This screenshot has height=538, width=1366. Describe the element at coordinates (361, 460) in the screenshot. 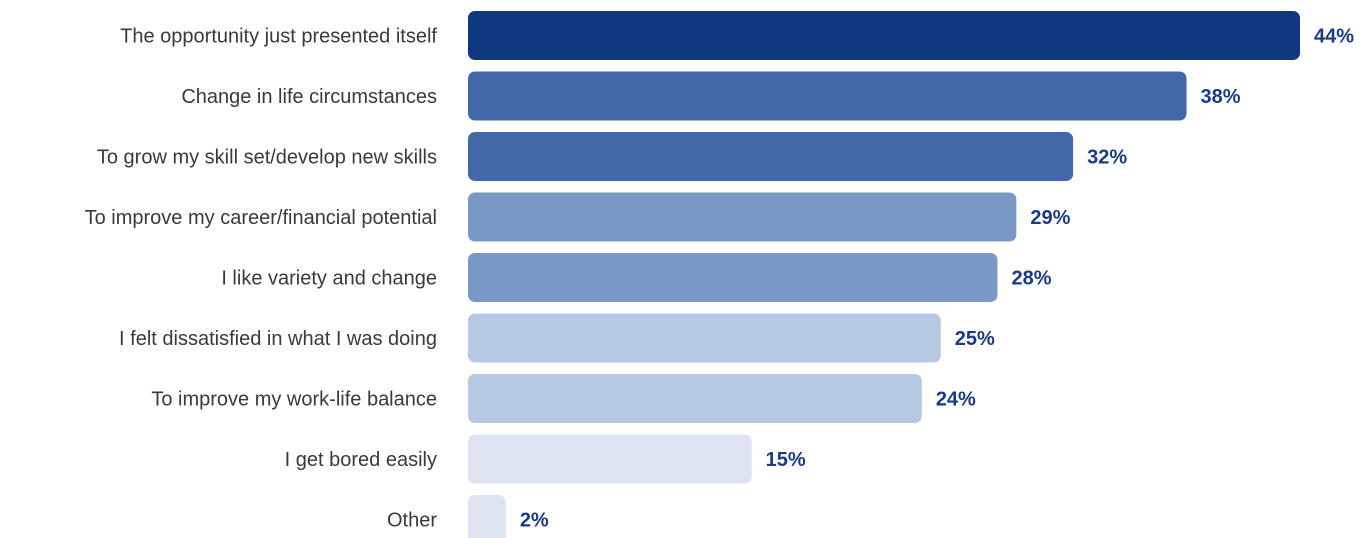

I see `category-label: I get bored easily` at that location.